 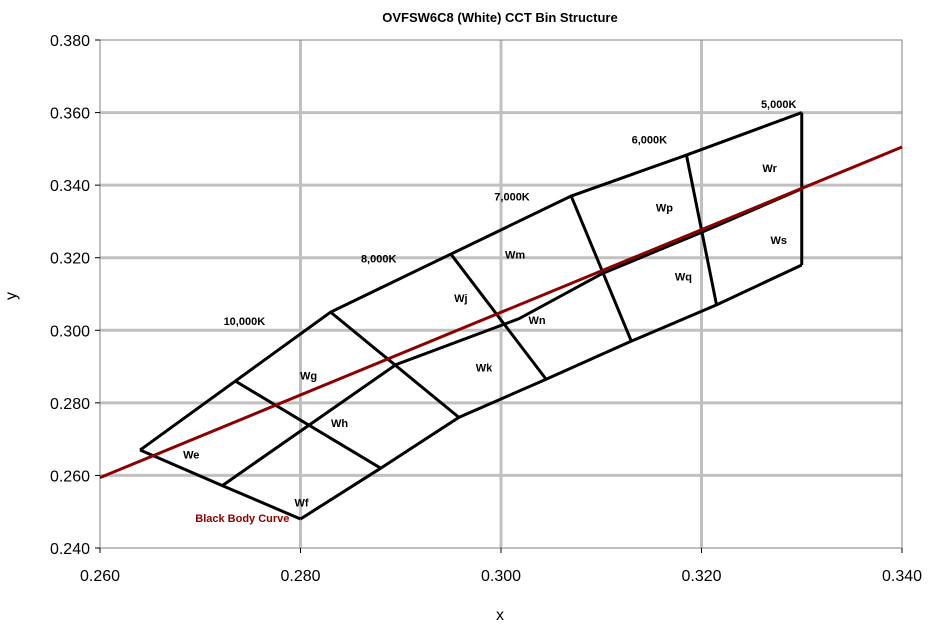 What do you see at coordinates (501, 576) in the screenshot?
I see `x-tick-label: 0.300` at bounding box center [501, 576].